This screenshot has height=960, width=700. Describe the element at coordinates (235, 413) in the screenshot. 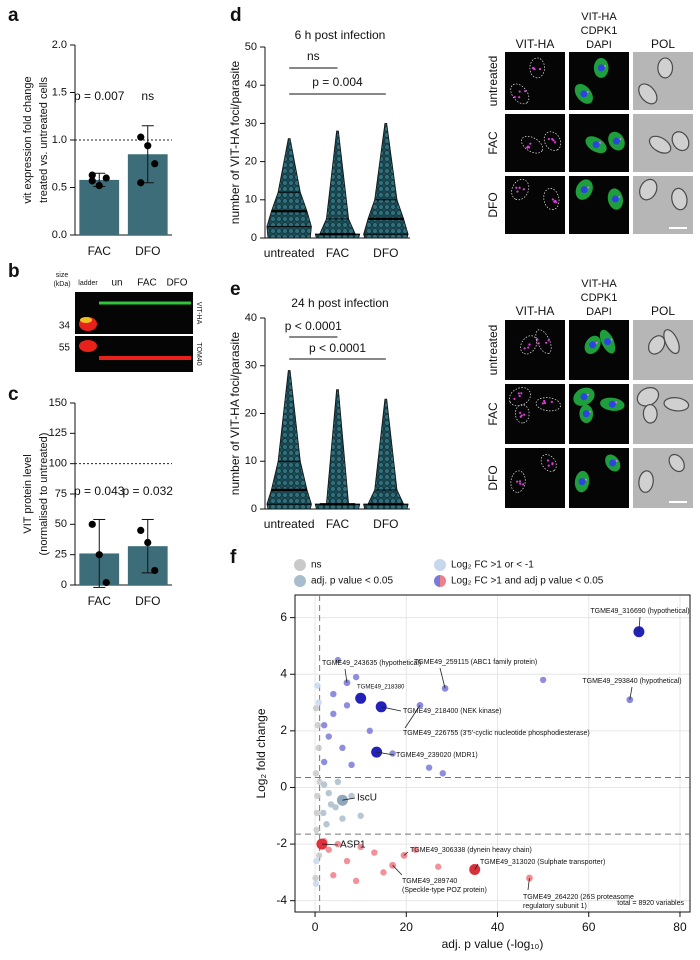

I see `y-axis-label: number of VIT-HA foci/parasite` at that location.